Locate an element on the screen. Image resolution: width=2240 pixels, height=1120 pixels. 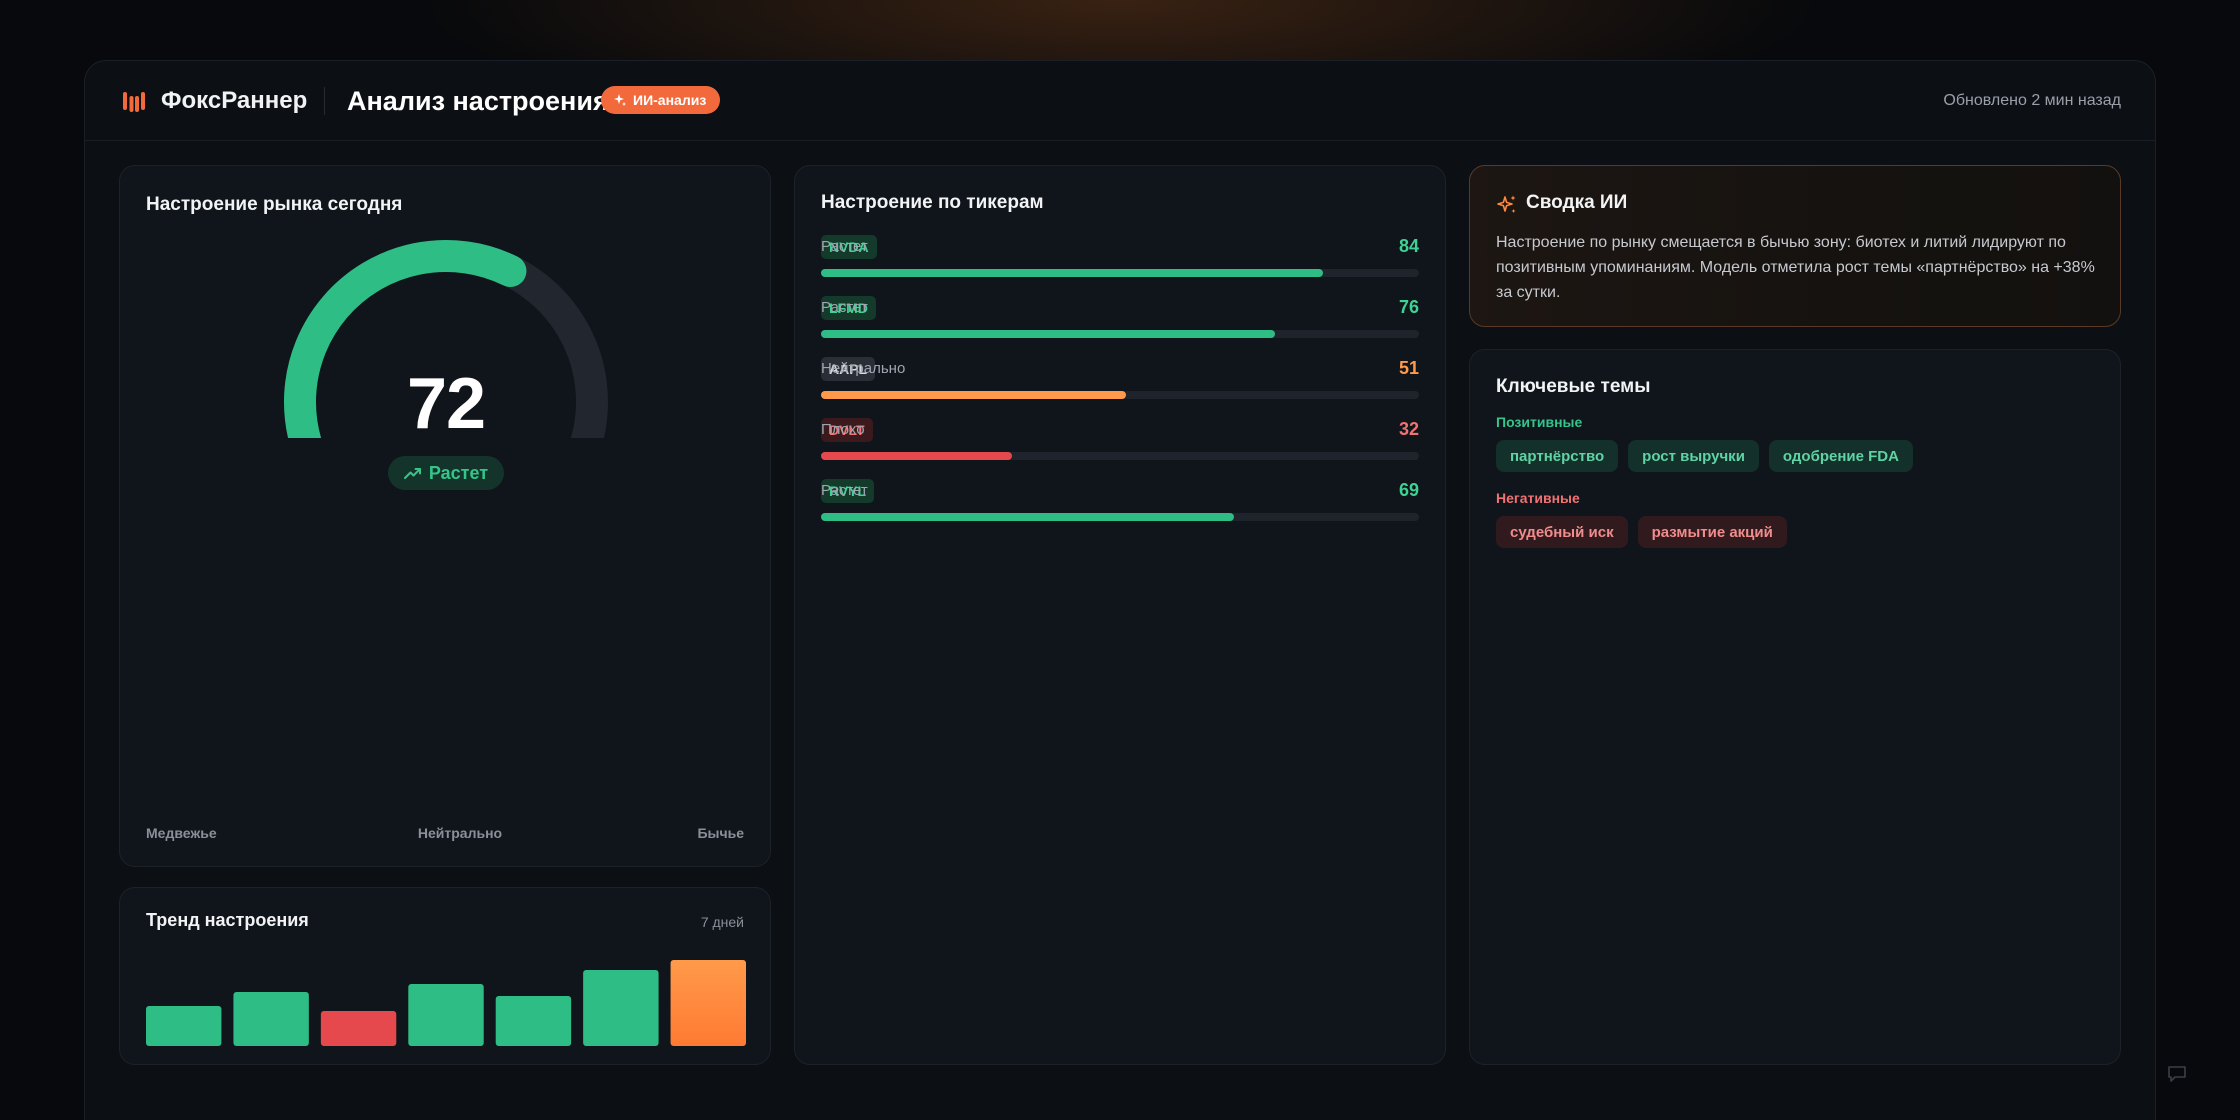
negative-theme-chips: судебный иск размытие акций is located at coordinates (1641, 532).